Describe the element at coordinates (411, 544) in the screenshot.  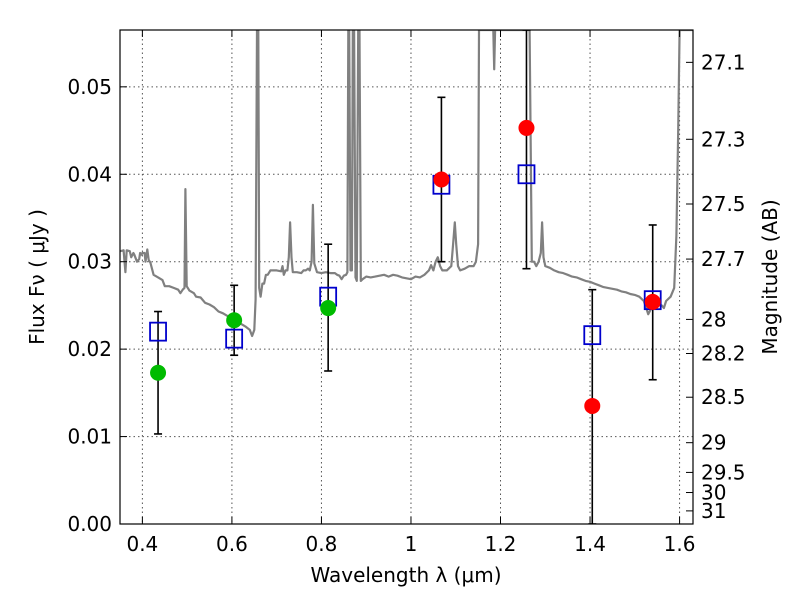
I see `x-tick-label: 1` at that location.